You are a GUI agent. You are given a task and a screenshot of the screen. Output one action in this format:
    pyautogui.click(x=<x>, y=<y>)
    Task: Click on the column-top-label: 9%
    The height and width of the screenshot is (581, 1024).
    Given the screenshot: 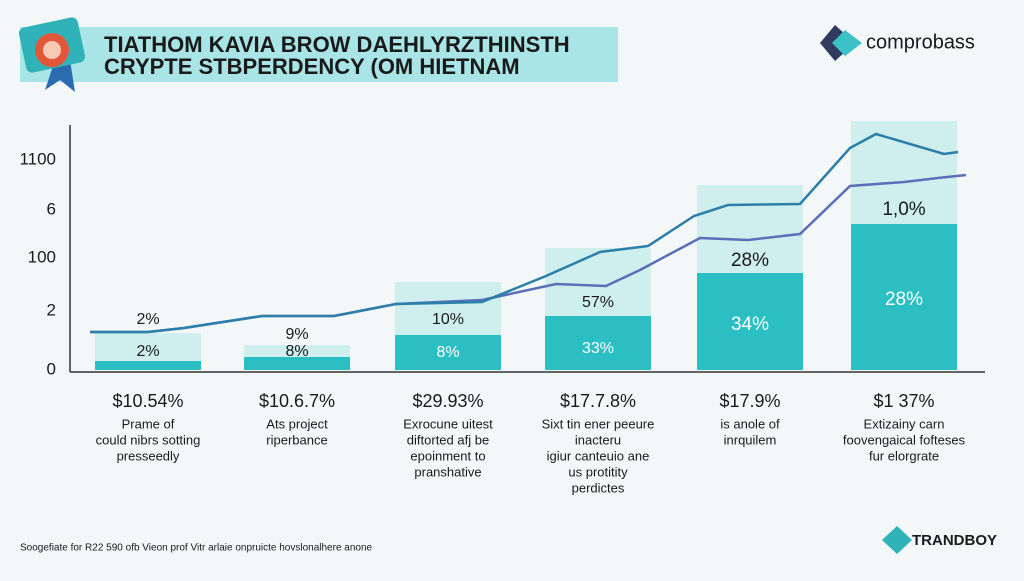 What is the action you would take?
    pyautogui.click(x=296, y=334)
    